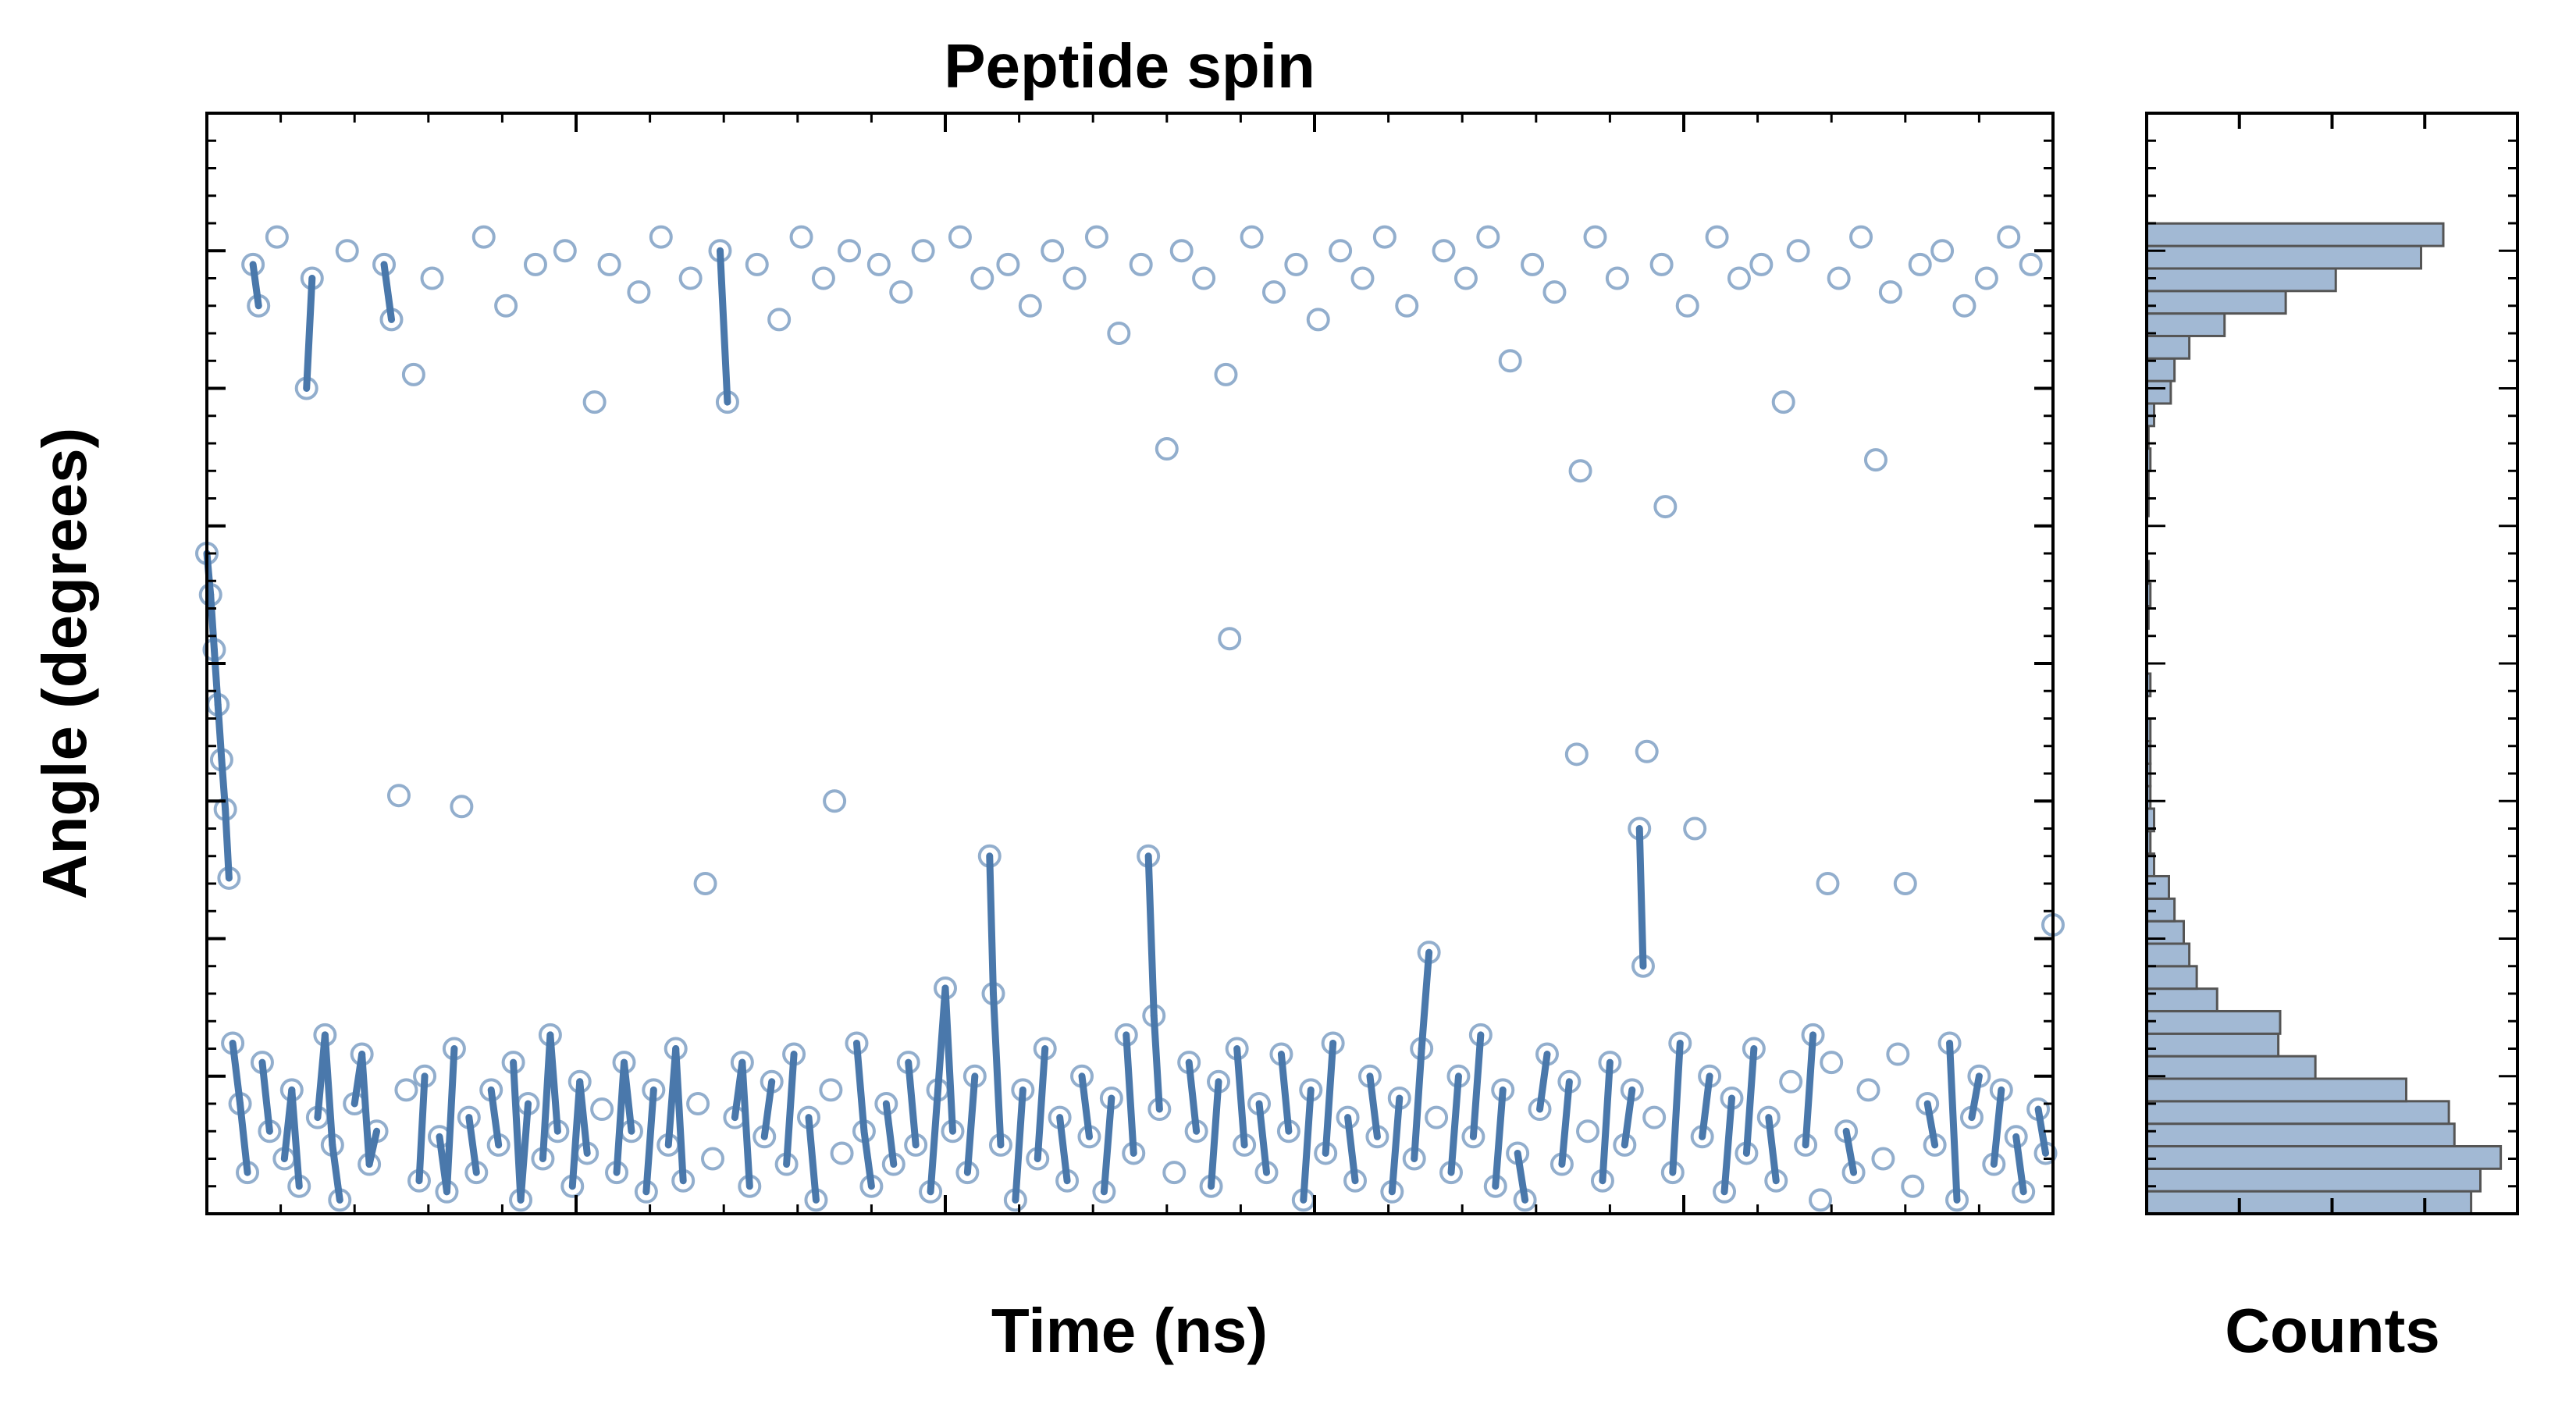 This screenshot has height=1405, width=2576. What do you see at coordinates (2332, 1330) in the screenshot?
I see `histogram-x-label: Counts` at bounding box center [2332, 1330].